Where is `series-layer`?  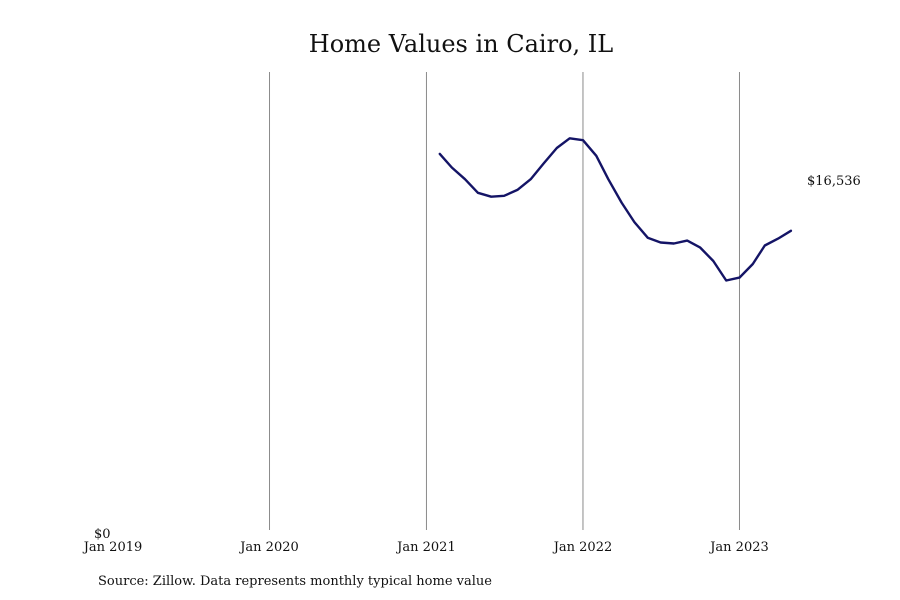 series-layer is located at coordinates (615, 209).